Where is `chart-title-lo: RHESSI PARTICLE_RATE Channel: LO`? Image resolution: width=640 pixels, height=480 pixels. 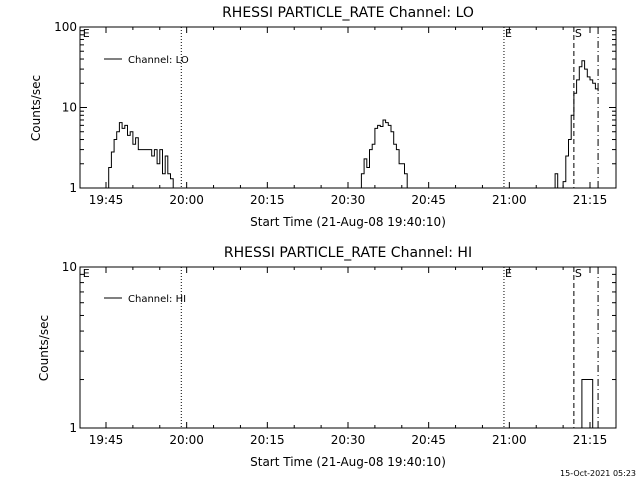 chart-title-lo: RHESSI PARTICLE_RATE Channel: LO is located at coordinates (348, 13).